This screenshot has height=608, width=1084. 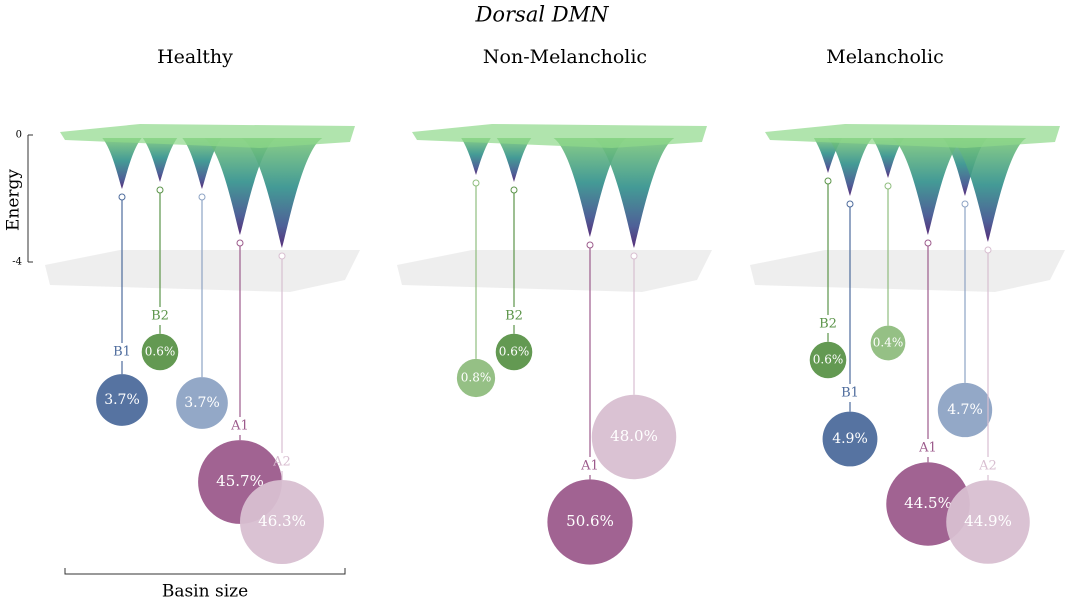 What do you see at coordinates (195, 57) in the screenshot?
I see `panel-title: Healthy` at bounding box center [195, 57].